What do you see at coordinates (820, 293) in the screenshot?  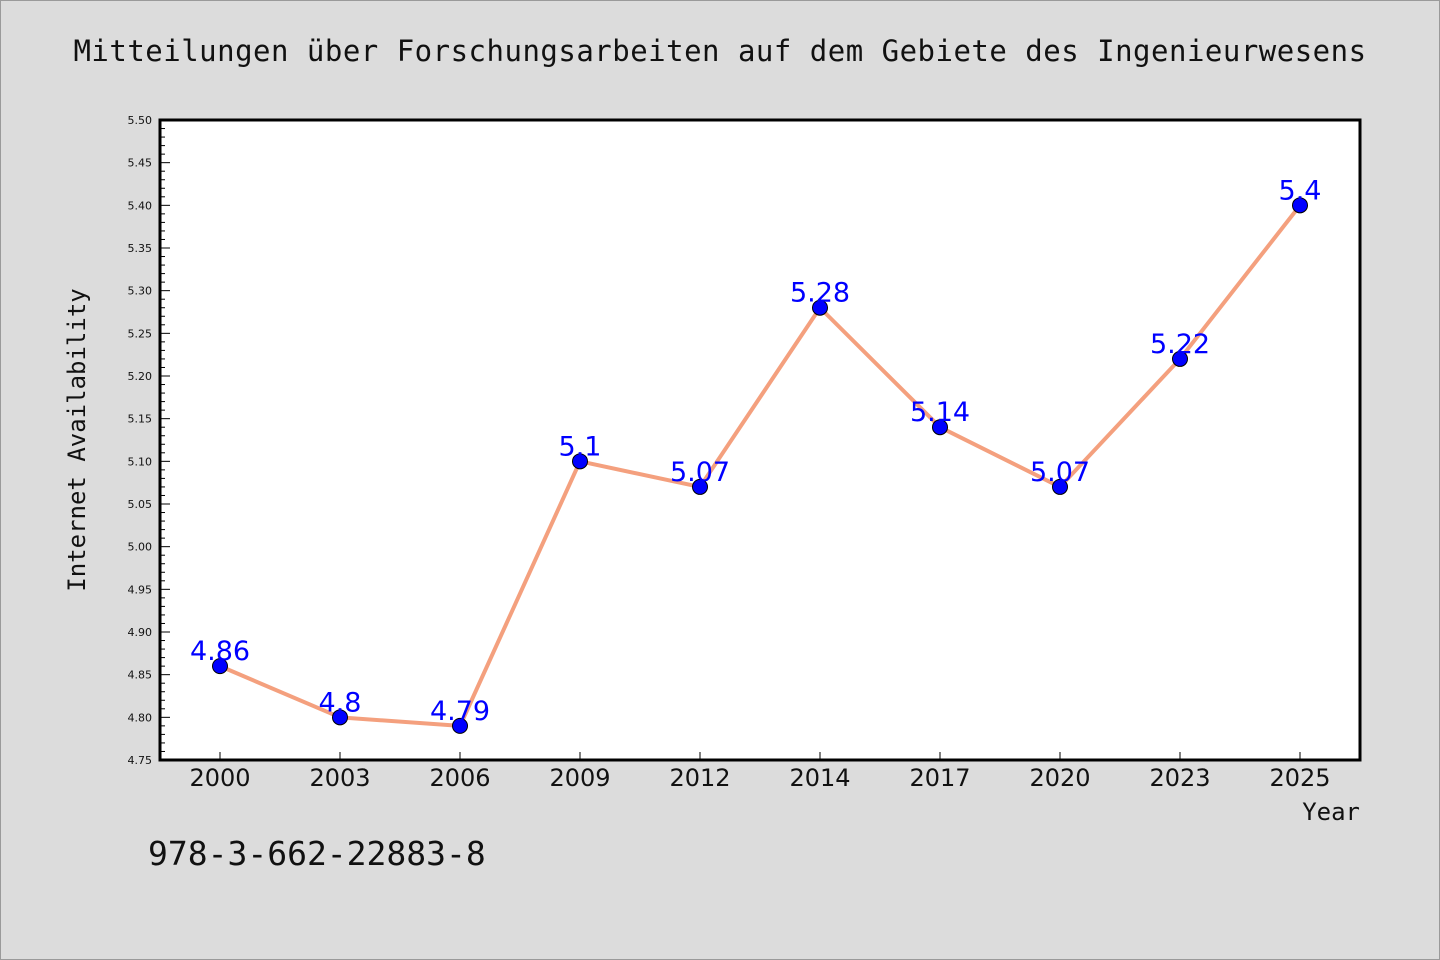 I see `data-label: 5.28` at bounding box center [820, 293].